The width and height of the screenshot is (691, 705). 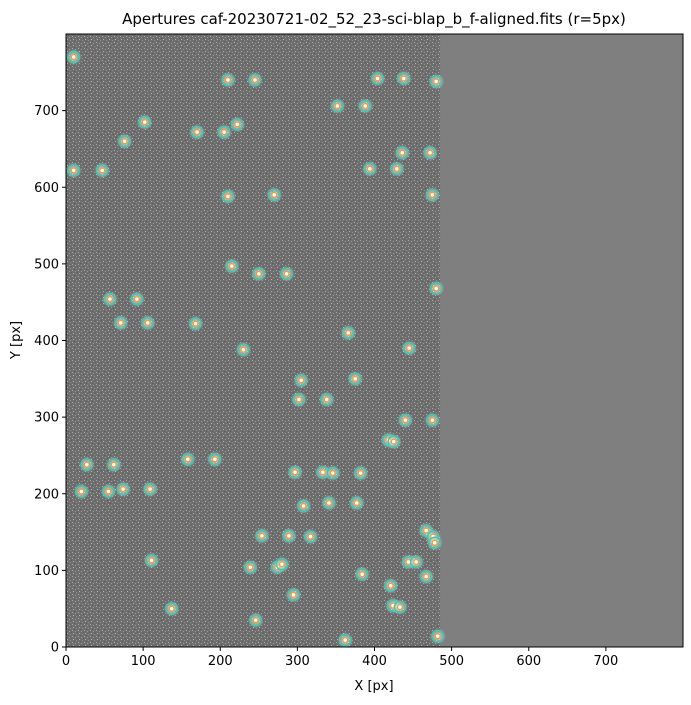 What do you see at coordinates (46, 571) in the screenshot?
I see `y-tick-label: 100` at bounding box center [46, 571].